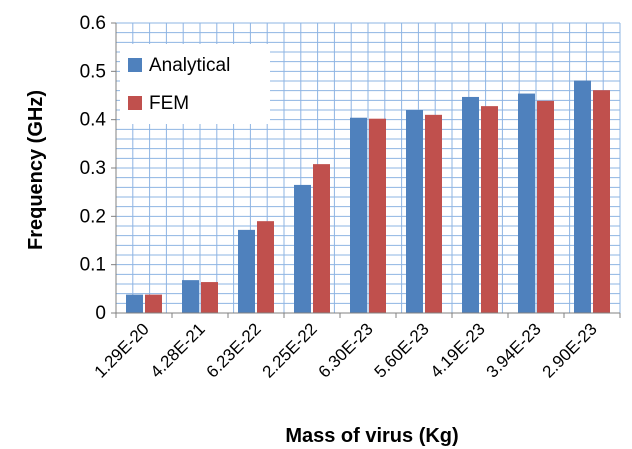 The width and height of the screenshot is (632, 449). What do you see at coordinates (178, 350) in the screenshot?
I see `x-tick-label: 4.28E-21` at bounding box center [178, 350].